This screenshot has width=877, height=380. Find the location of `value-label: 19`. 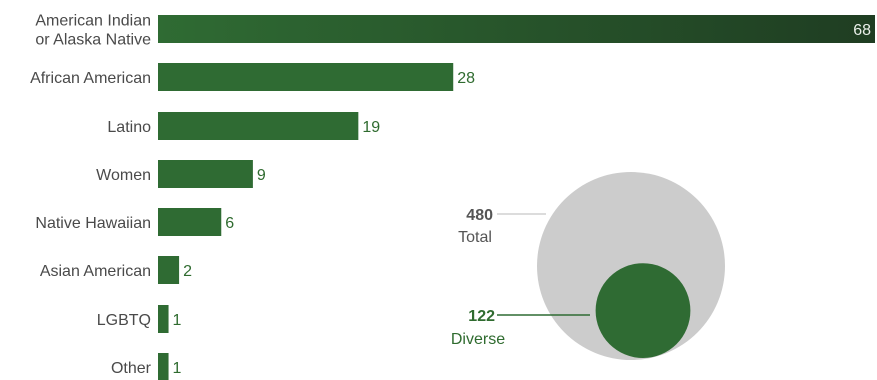

value-label: 19 is located at coordinates (371, 127).